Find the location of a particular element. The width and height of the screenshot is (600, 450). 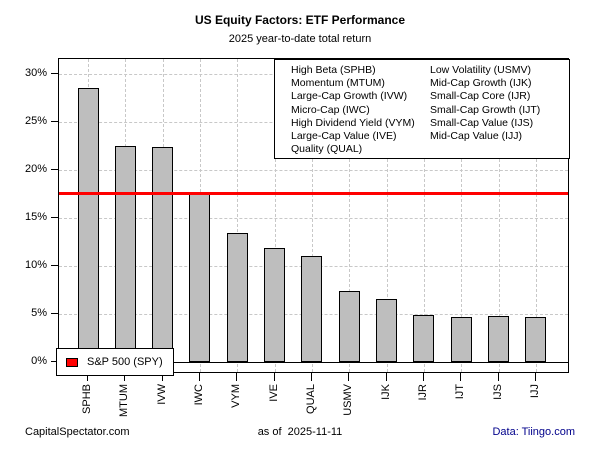

factor-legend-item: Small-Cap Core (IJR) is located at coordinates (480, 96).